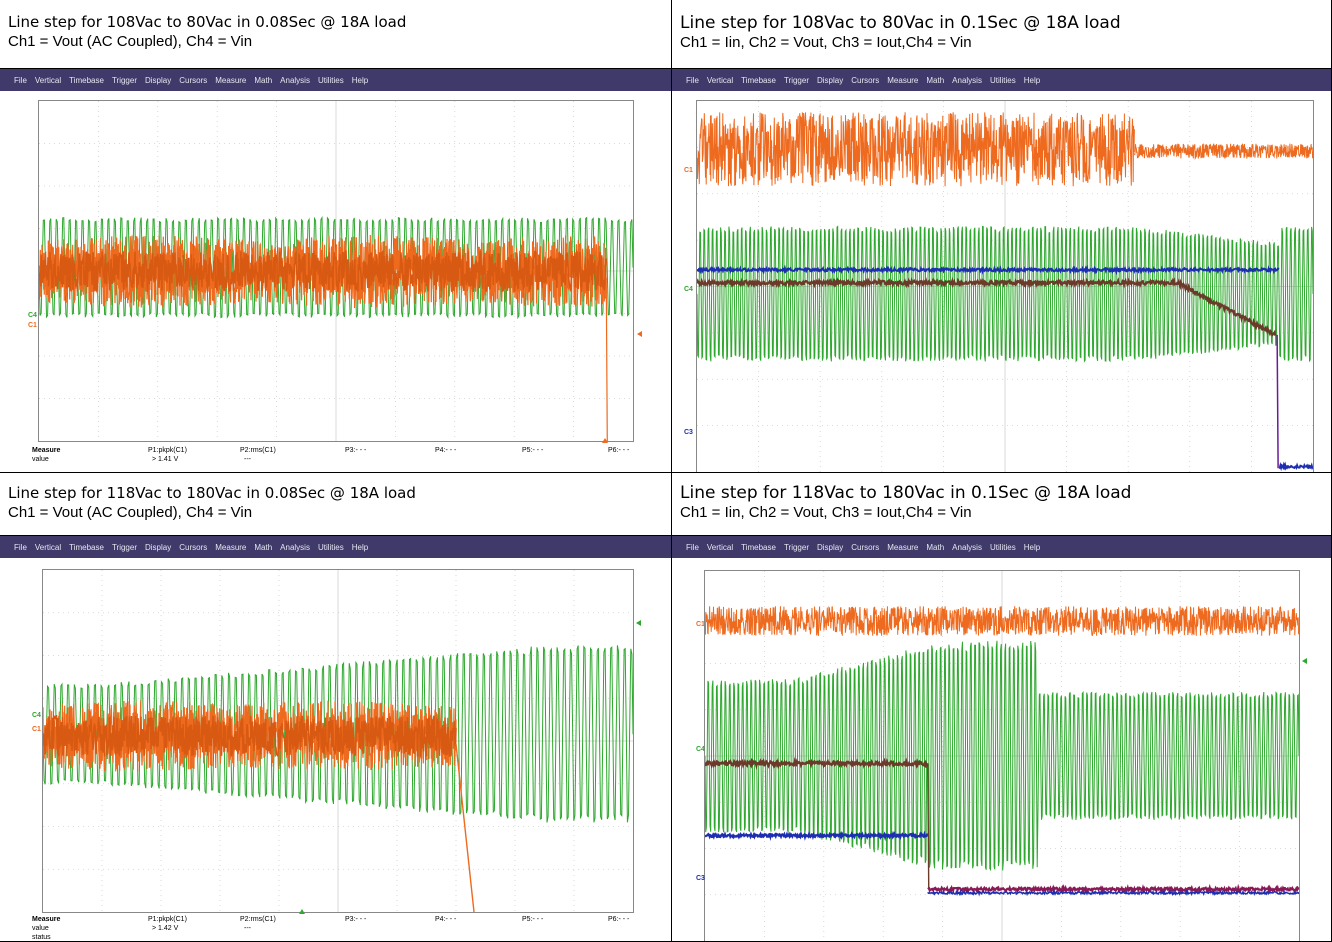 This screenshot has width=1332, height=942. I want to click on measure-heading: Measure, so click(46, 919).